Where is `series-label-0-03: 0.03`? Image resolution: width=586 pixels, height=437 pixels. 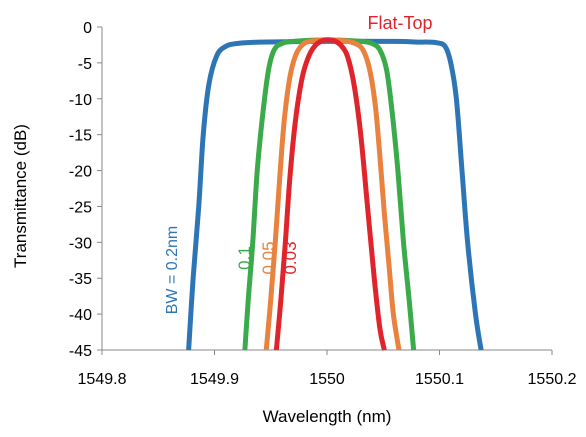
series-label-0-03: 0.03 is located at coordinates (290, 257).